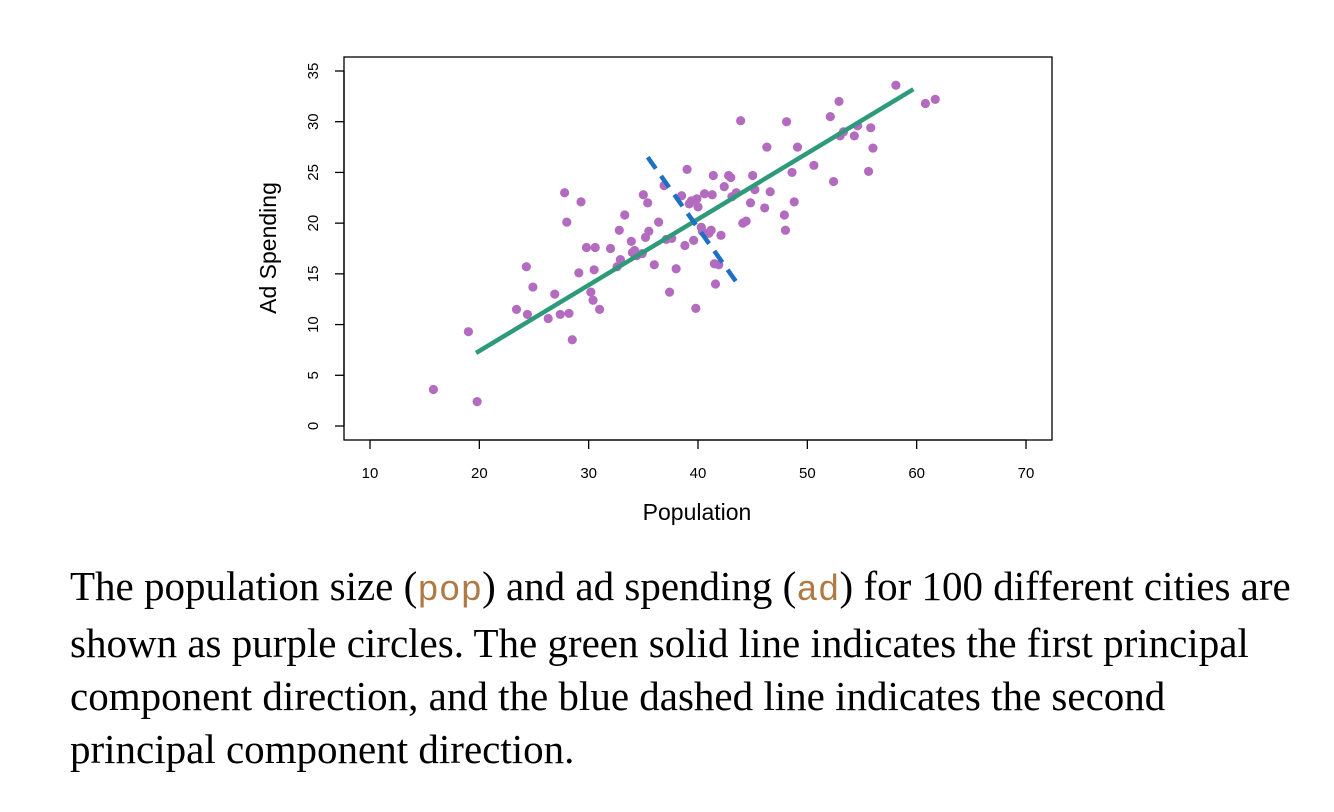  I want to click on y-tick-label: 15, so click(313, 274).